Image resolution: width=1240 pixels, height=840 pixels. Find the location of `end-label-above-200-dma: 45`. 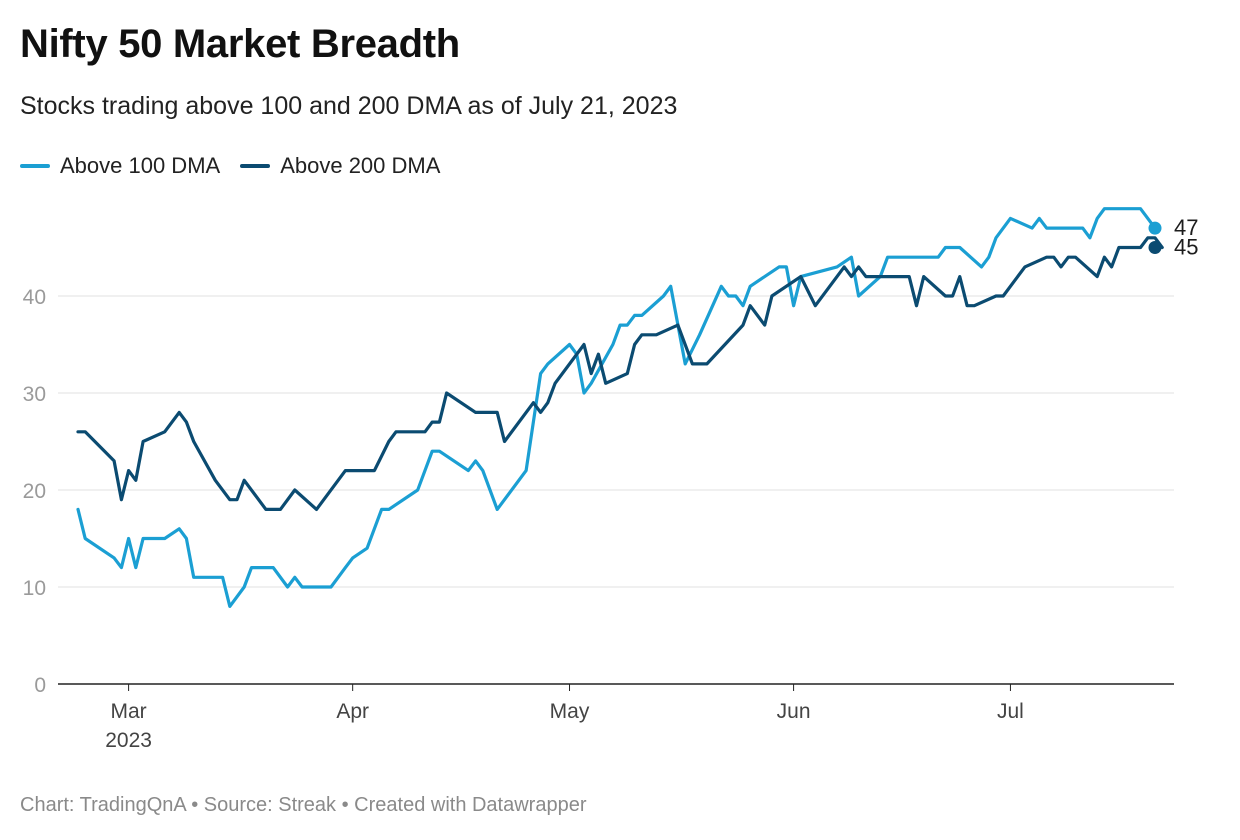

end-label-above-200-dma: 45 is located at coordinates (1186, 247).